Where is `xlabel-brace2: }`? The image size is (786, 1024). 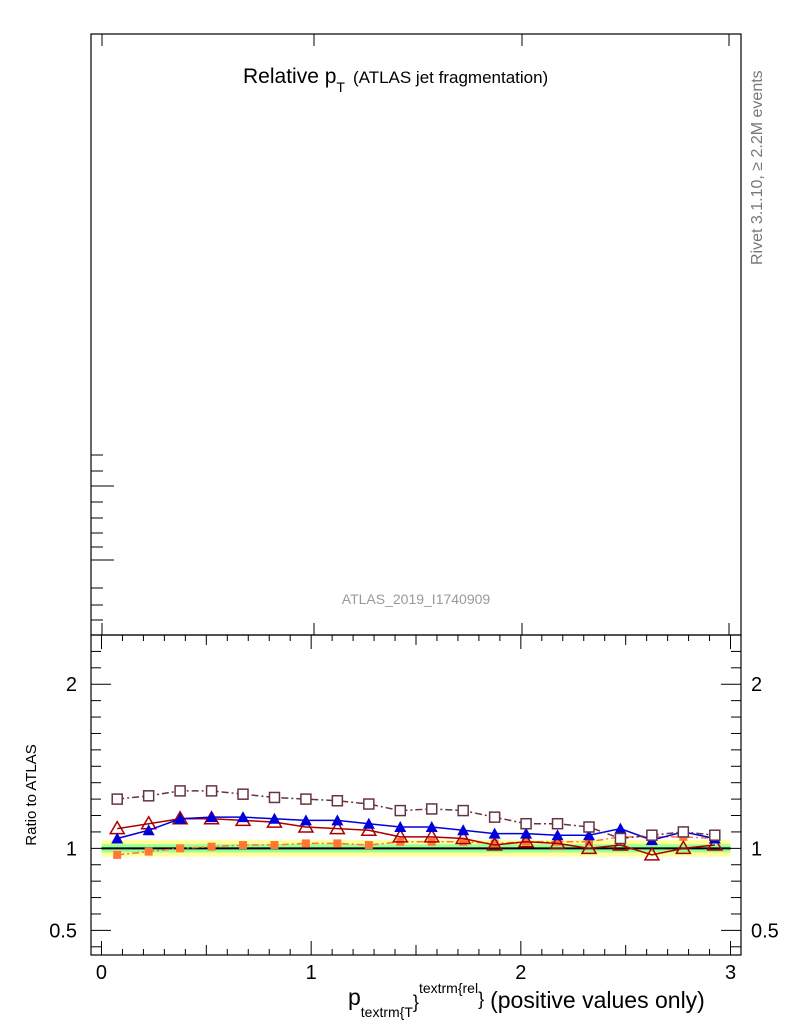
xlabel-brace2: } is located at coordinates (481, 999).